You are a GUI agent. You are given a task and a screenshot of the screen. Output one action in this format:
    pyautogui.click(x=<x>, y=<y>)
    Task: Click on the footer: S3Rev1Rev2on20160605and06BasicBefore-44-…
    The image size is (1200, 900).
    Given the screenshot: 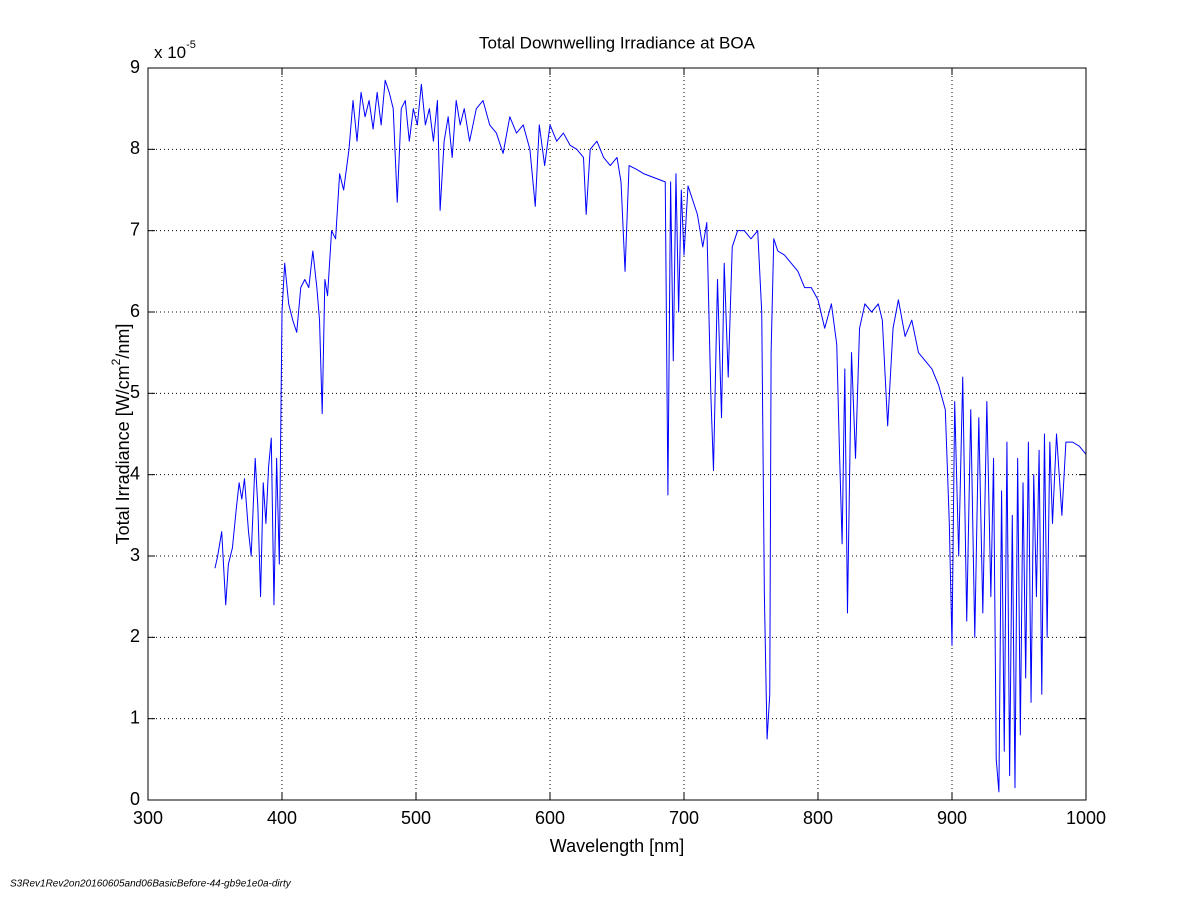 What is the action you would take?
    pyautogui.click(x=151, y=884)
    